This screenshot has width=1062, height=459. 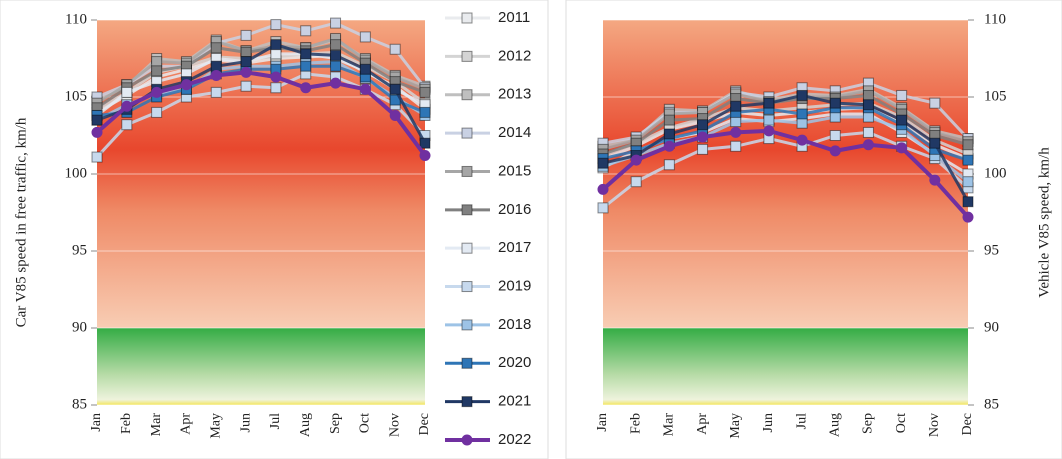 What do you see at coordinates (79, 327) in the screenshot?
I see `y-tick-label: 90` at bounding box center [79, 327].